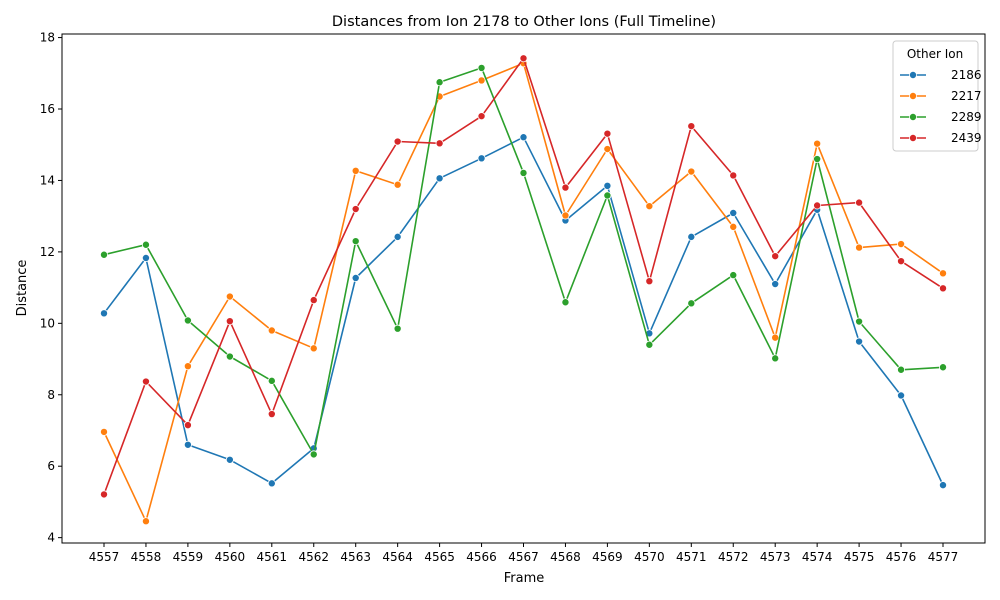  I want to click on x-tick-label: 4560, so click(230, 557).